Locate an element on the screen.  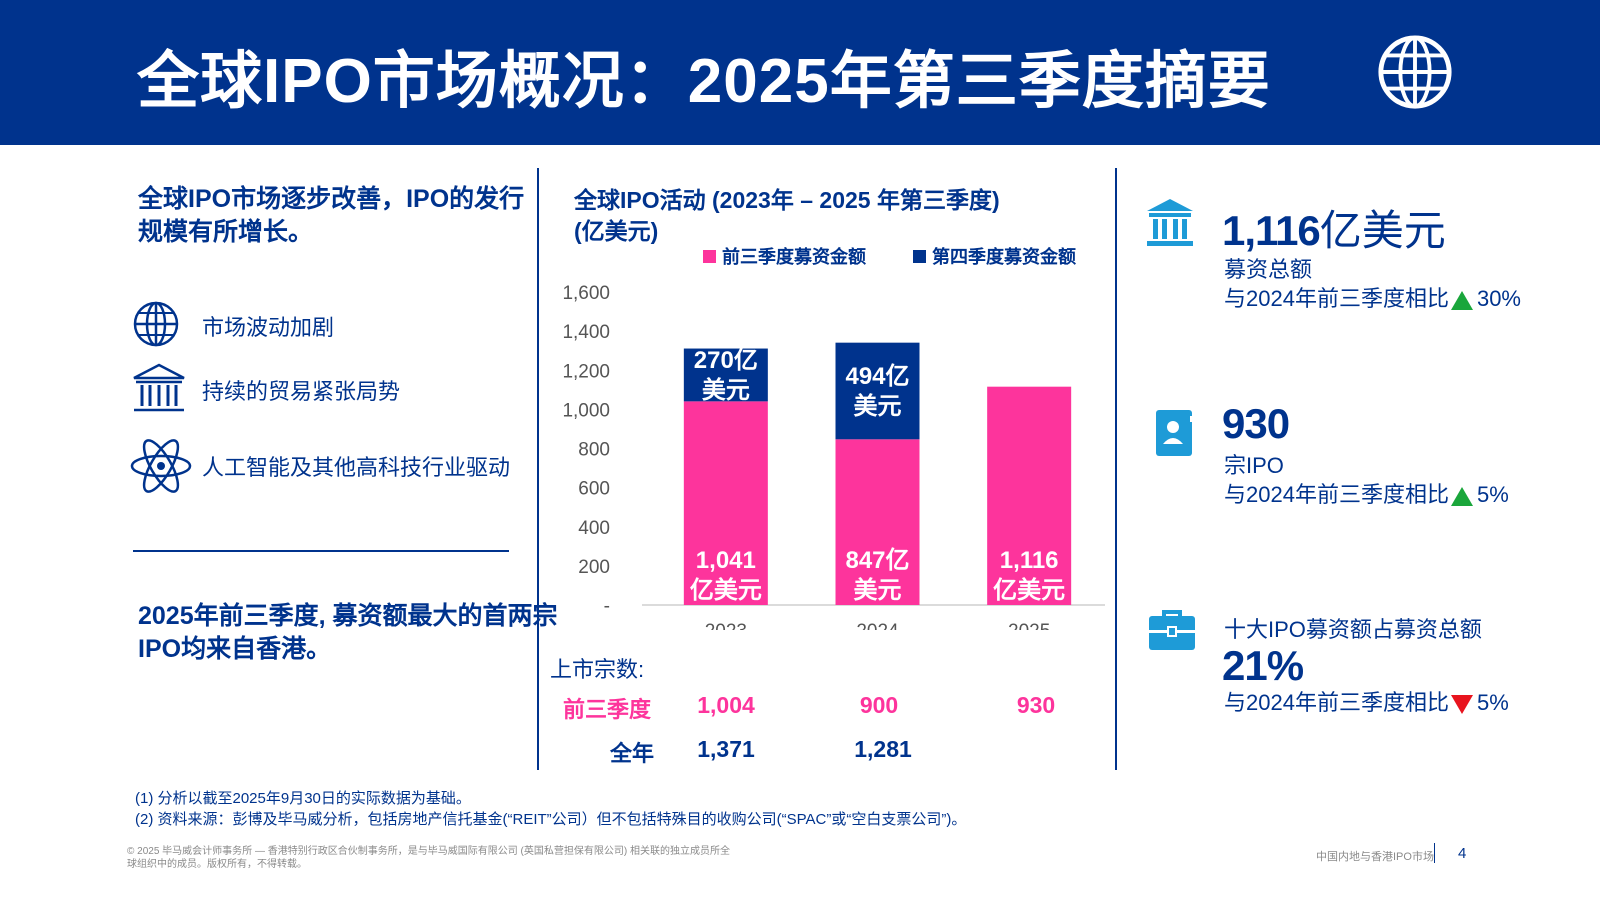
page-number: 4 is located at coordinates (1462, 853).